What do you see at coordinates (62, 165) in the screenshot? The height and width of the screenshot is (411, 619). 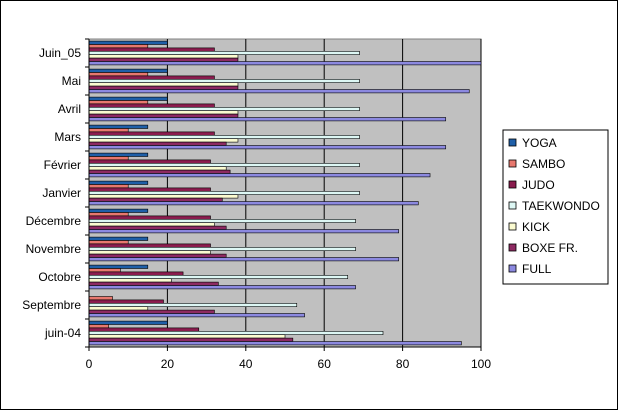 I see `y-tick-label: Février` at bounding box center [62, 165].